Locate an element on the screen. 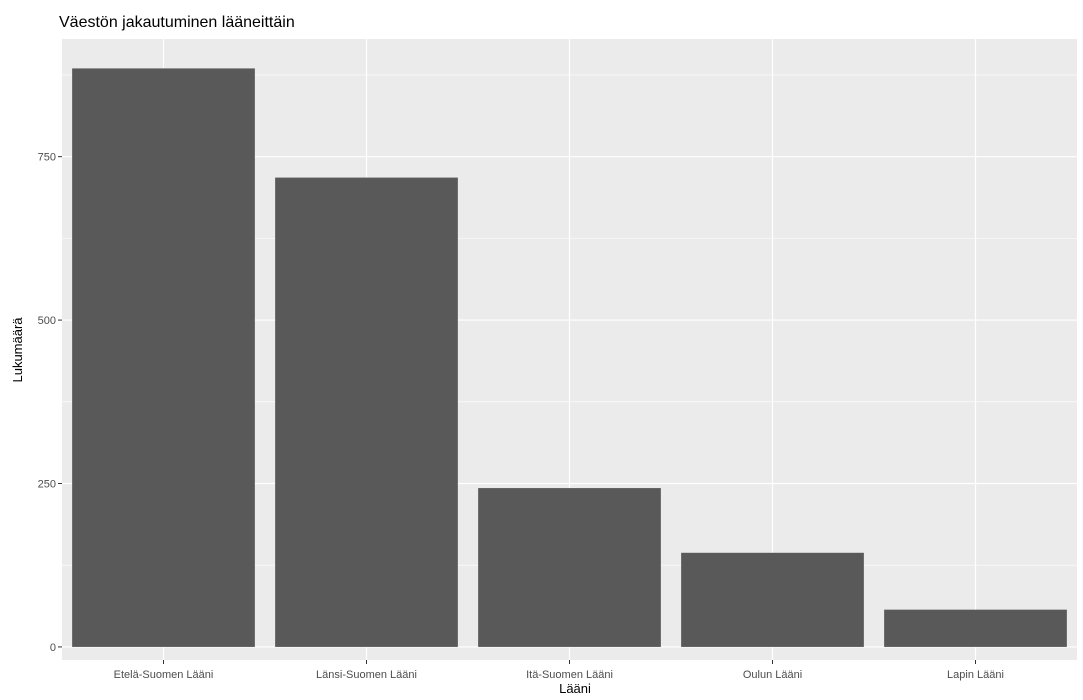 This screenshot has width=1083, height=700. x-axis-title: Lääni is located at coordinates (575, 688).